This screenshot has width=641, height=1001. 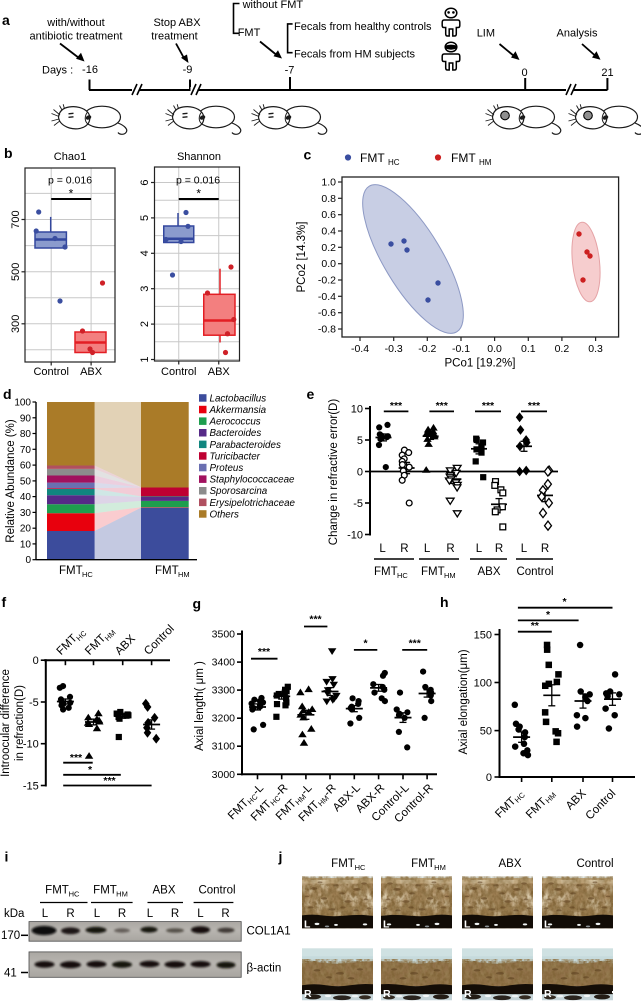 What do you see at coordinates (235, 422) in the screenshot?
I see `svg-text: Aerococcus` at bounding box center [235, 422].